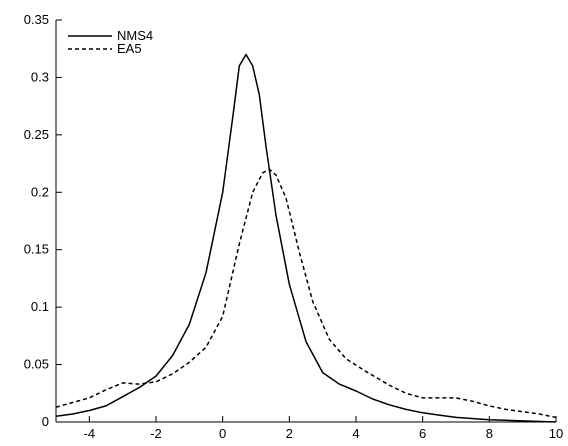 The image size is (568, 446). I want to click on legend-label-nms4: NMS4, so click(135, 35).